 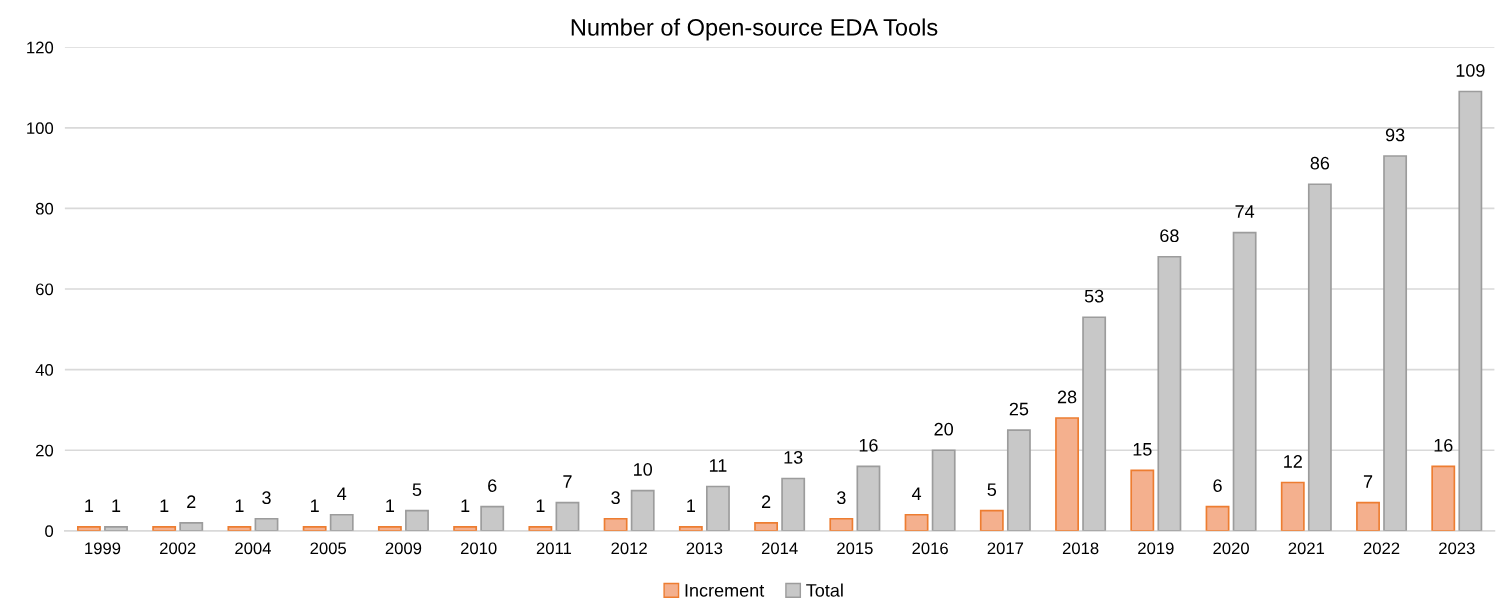 What do you see at coordinates (704, 548) in the screenshot?
I see `x-tick-label: 2013` at bounding box center [704, 548].